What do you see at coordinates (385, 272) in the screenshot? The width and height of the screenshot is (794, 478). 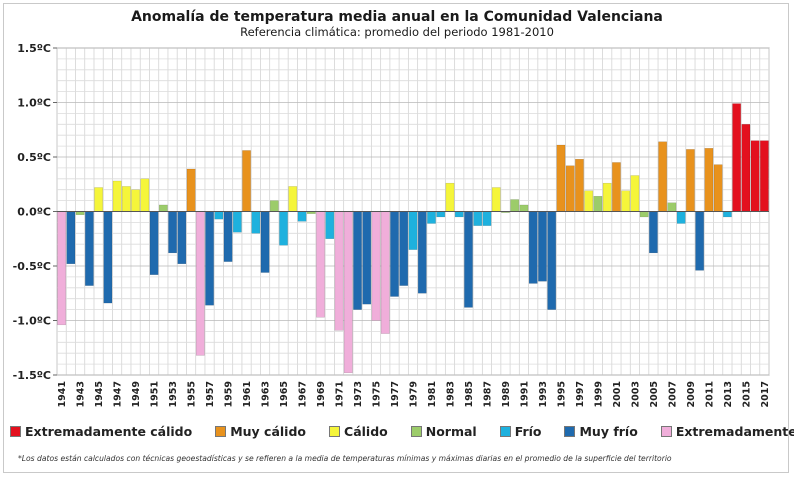 I see `bar-1976` at bounding box center [385, 272].